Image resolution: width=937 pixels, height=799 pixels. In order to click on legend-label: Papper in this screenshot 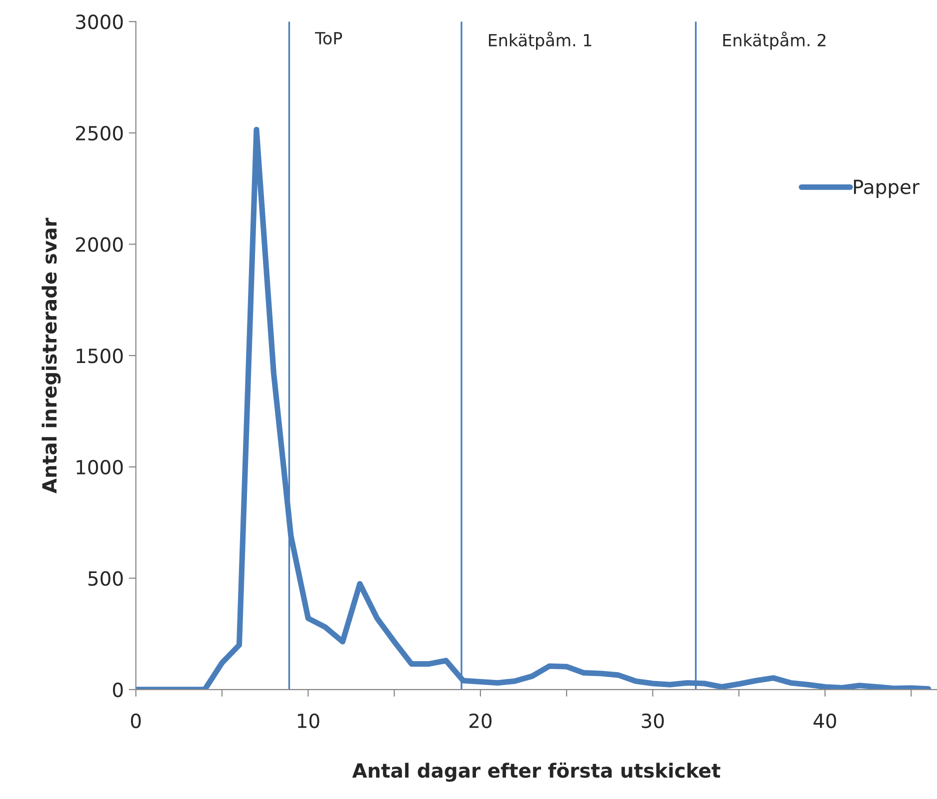, I will do `click(887, 189)`.